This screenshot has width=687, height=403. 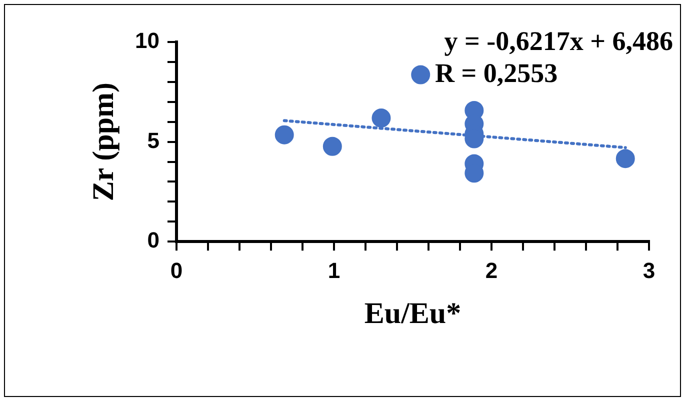 I want to click on x-tick-label: 0, so click(x=176, y=270).